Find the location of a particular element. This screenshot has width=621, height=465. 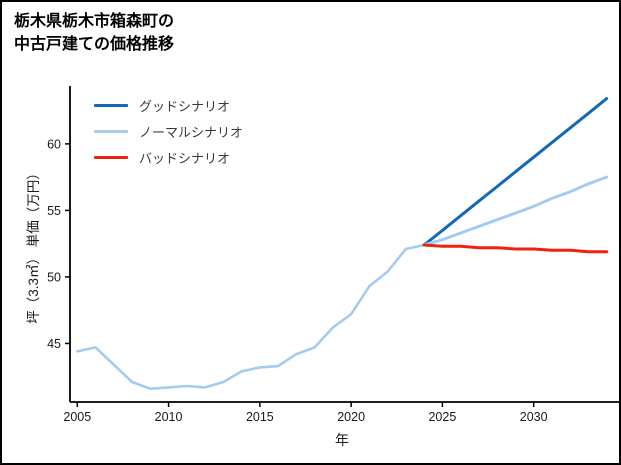

y-axis-label: 坪（3.3㎡） 単価（万円） is located at coordinates (33, 245).